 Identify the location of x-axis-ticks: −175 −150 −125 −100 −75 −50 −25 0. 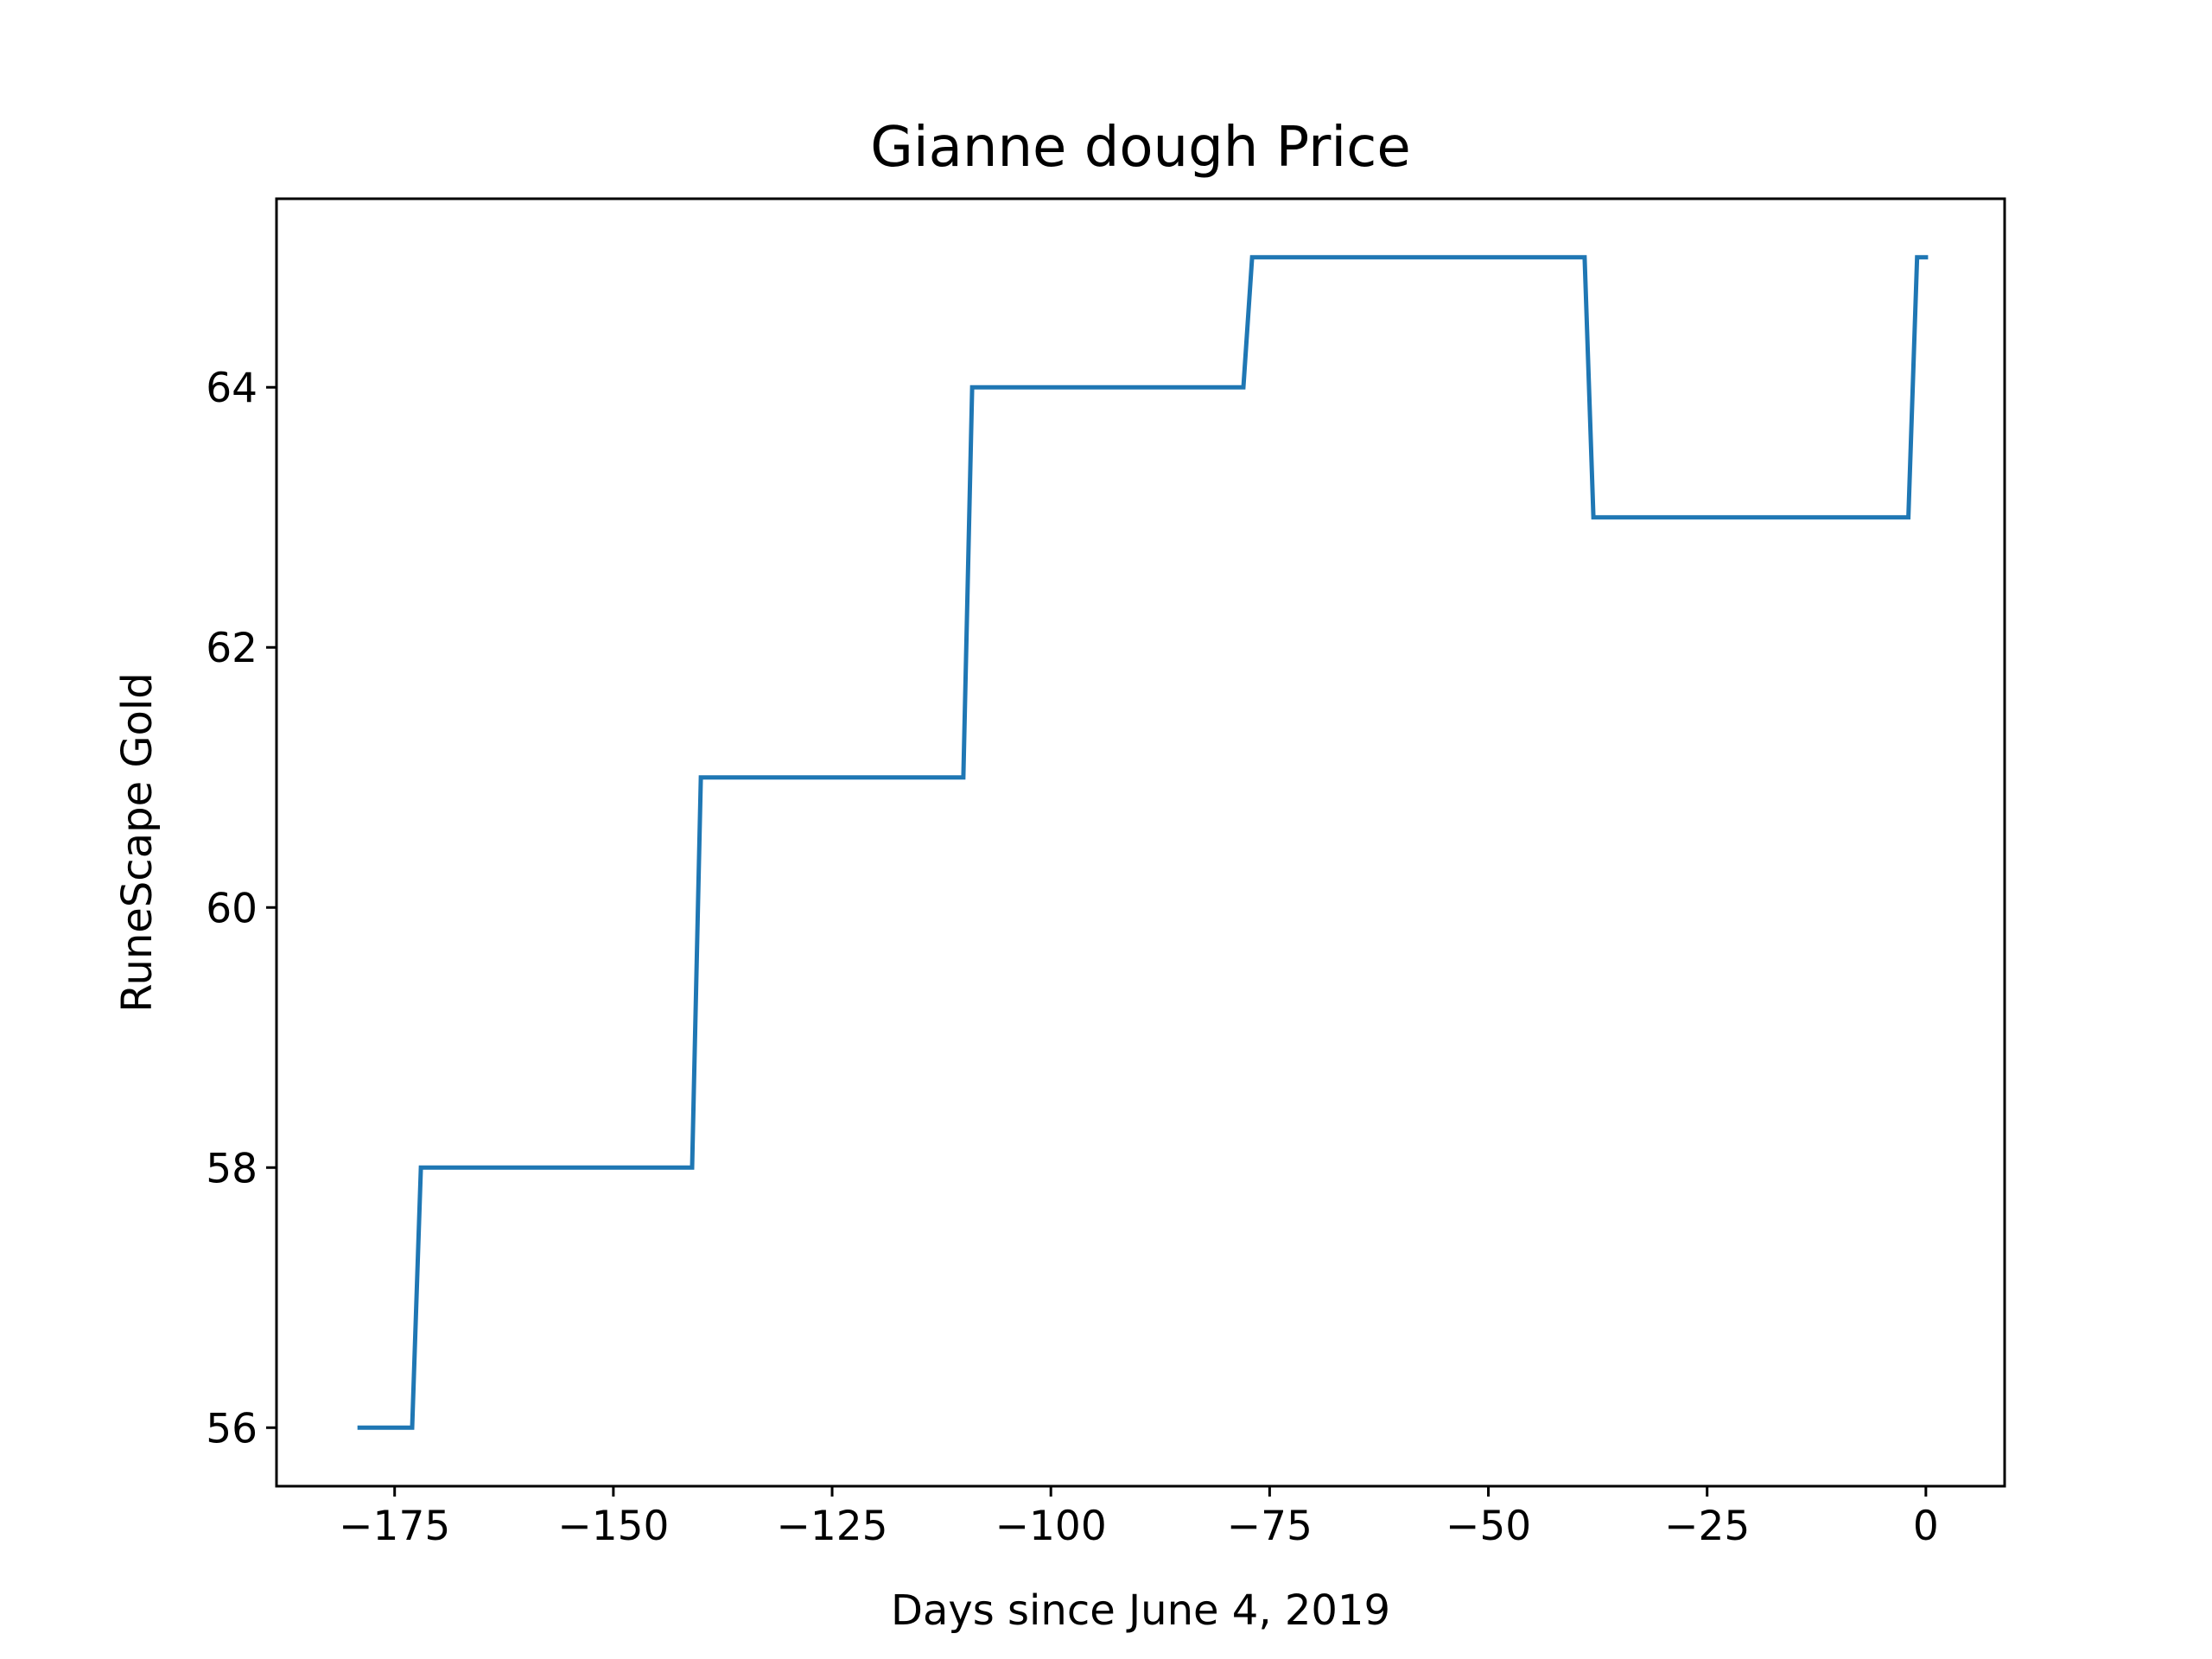
(1139, 1518).